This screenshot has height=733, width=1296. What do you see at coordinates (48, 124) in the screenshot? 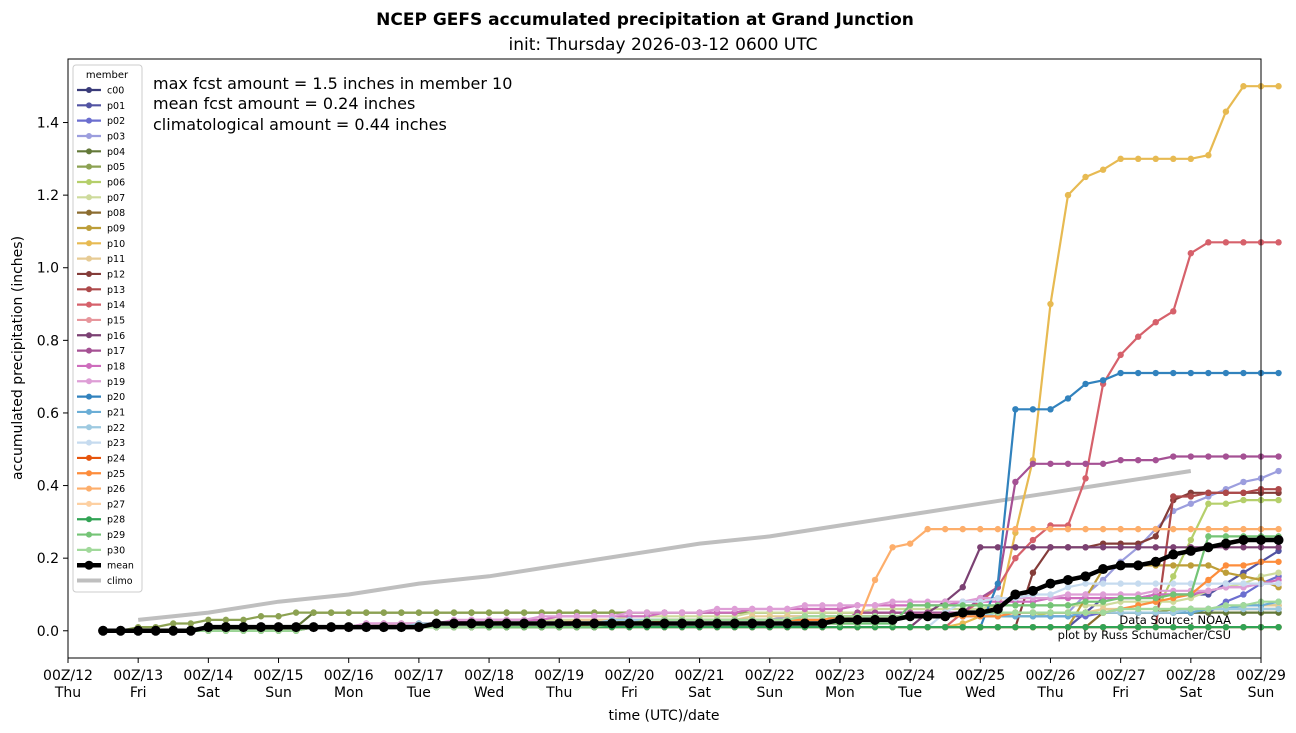
I see `y-tick-label: 1.4` at bounding box center [48, 124].